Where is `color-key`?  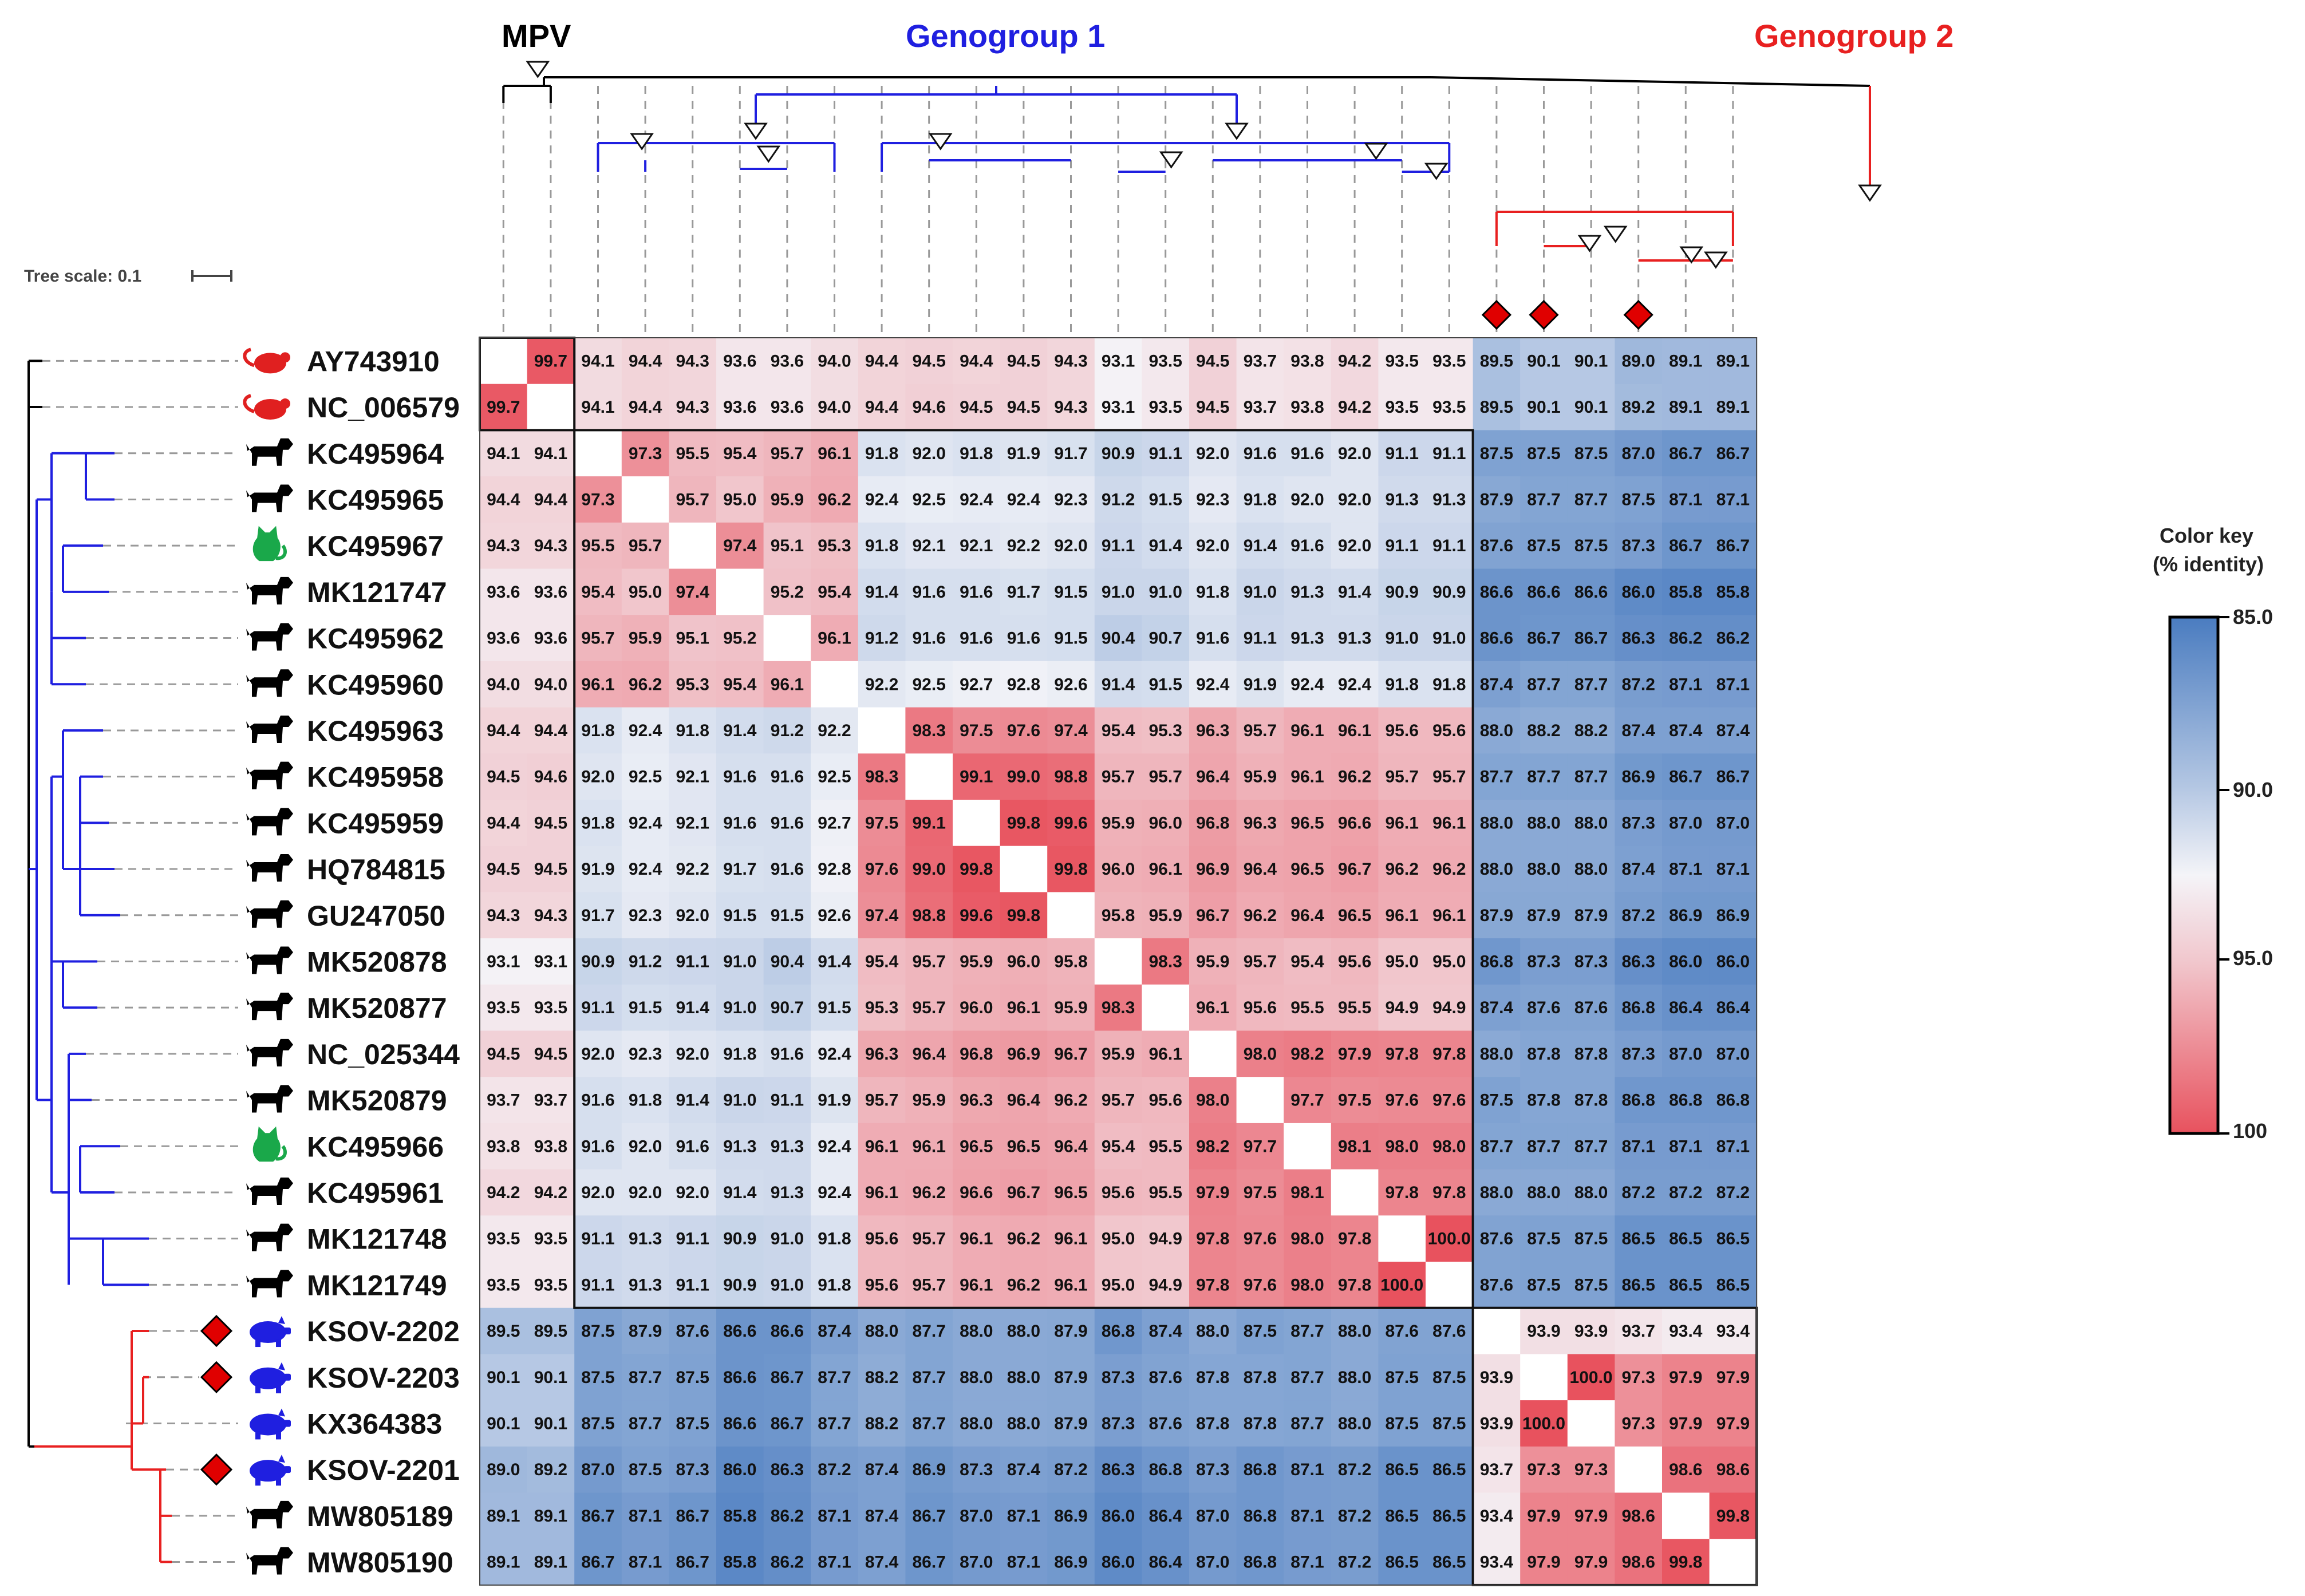 color-key is located at coordinates (2198, 875).